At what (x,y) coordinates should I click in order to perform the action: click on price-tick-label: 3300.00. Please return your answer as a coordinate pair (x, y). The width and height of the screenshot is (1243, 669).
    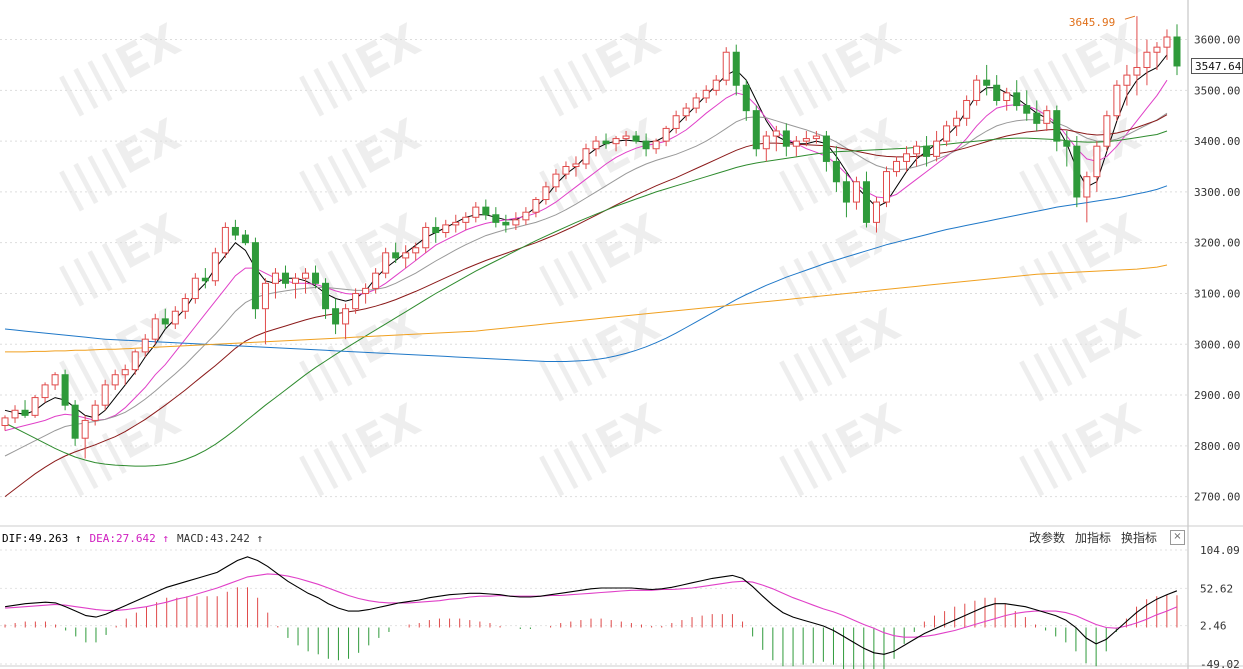
    Looking at the image, I should click on (1217, 192).